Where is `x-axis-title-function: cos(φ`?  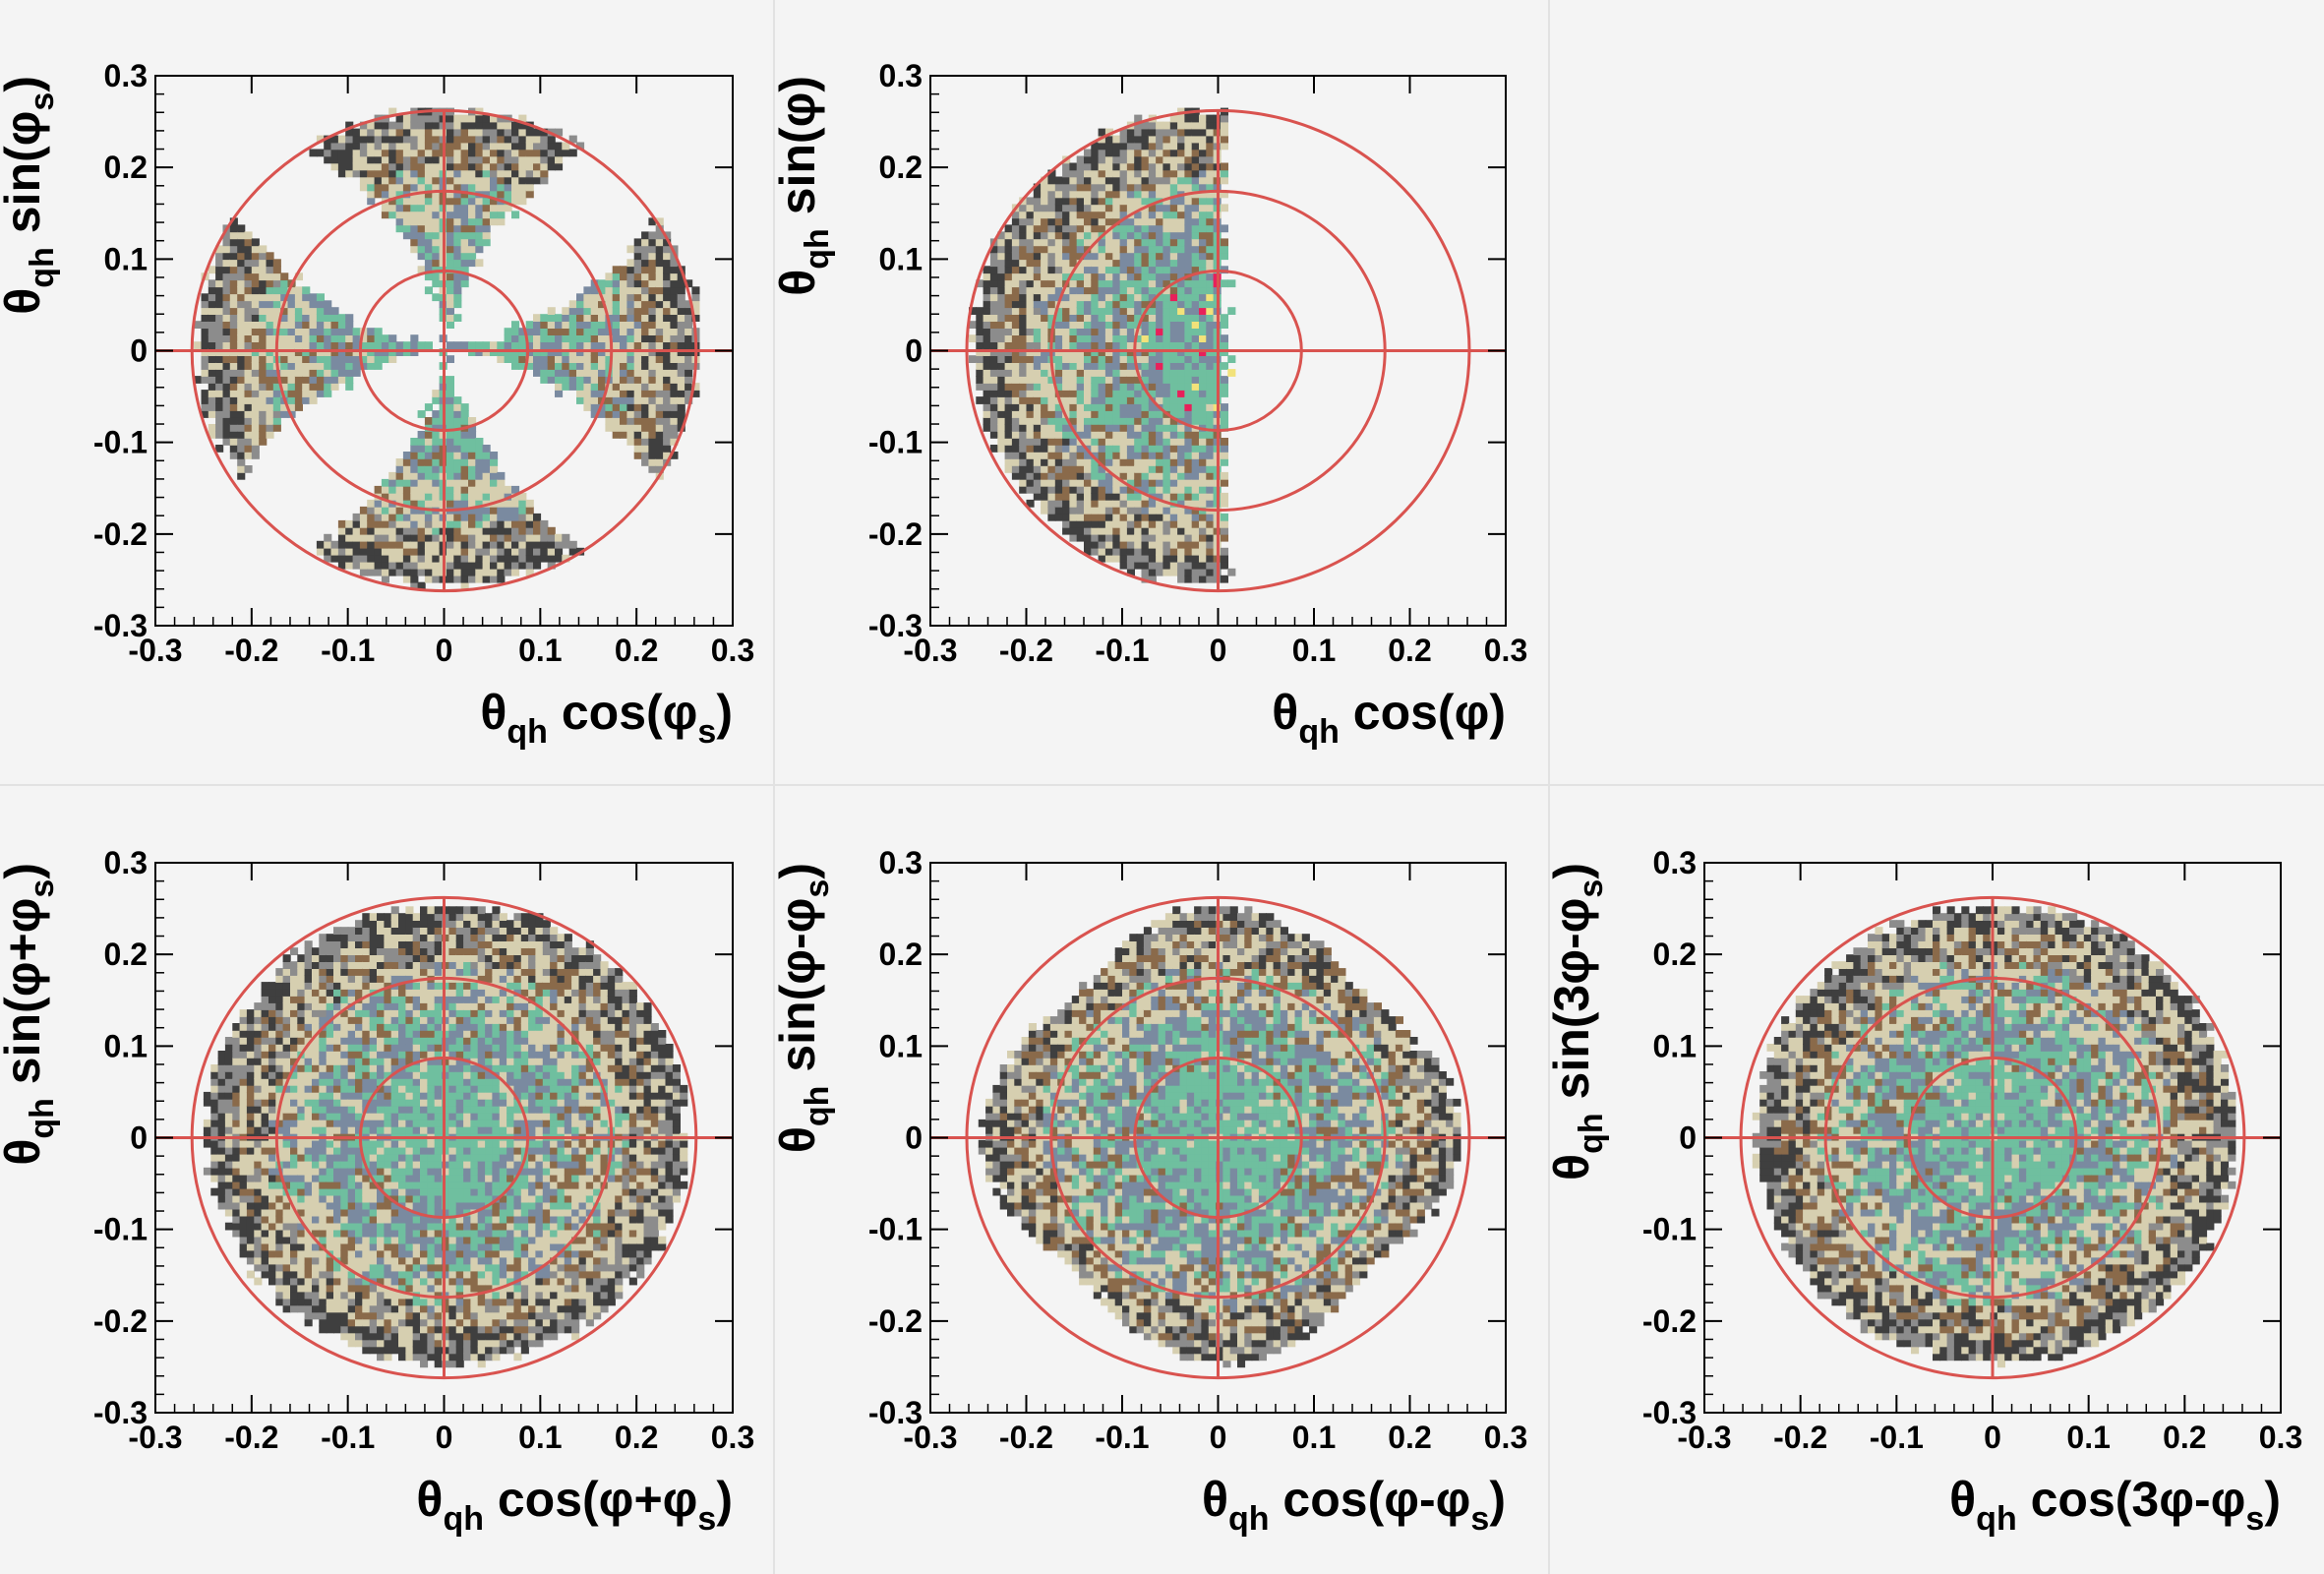
x-axis-title-function: cos(φ is located at coordinates (622, 713).